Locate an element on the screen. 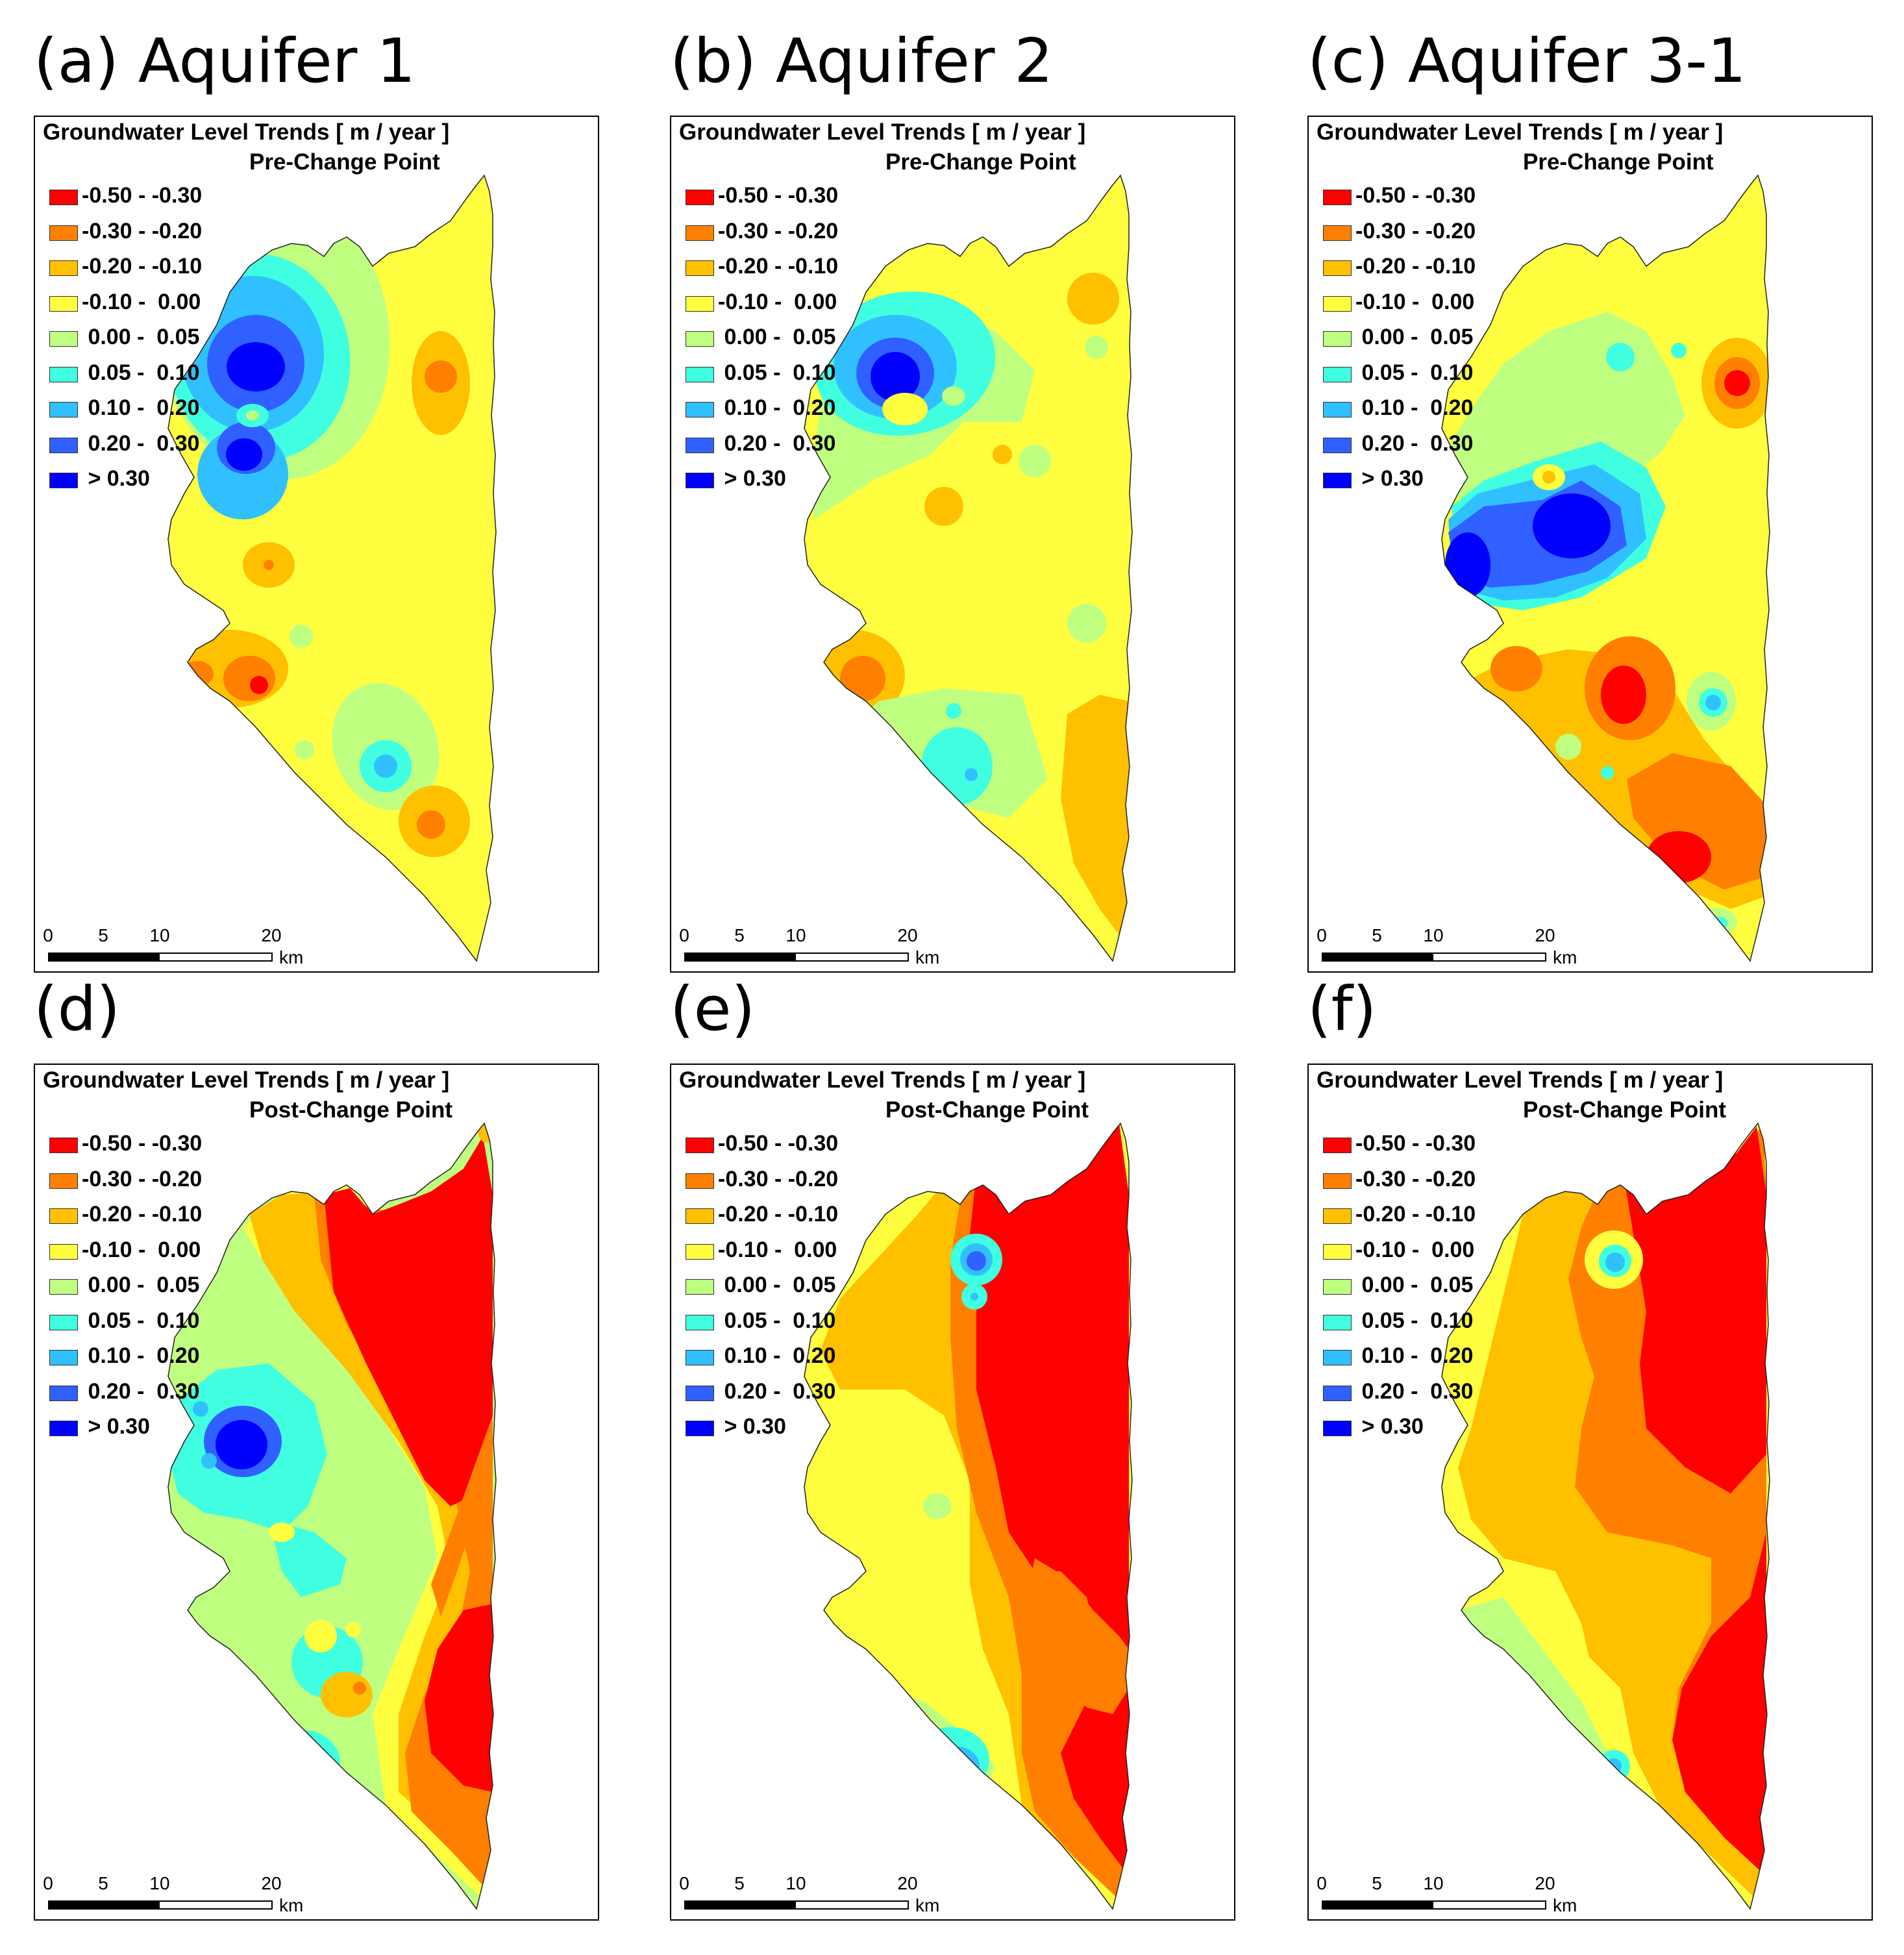 This screenshot has width=1904, height=1955. legend-label: -0.30 - -0.20 is located at coordinates (143, 1178).